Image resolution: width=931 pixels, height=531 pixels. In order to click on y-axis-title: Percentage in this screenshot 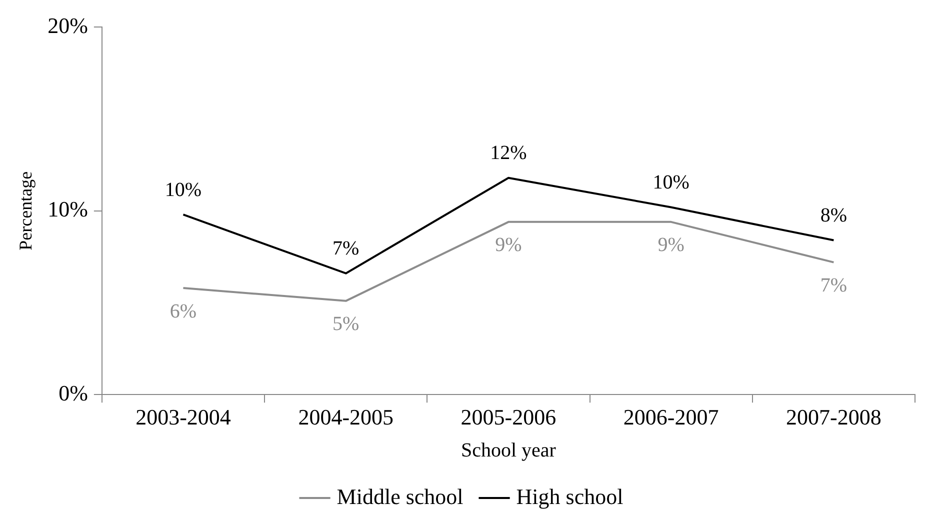, I will do `click(26, 210)`.